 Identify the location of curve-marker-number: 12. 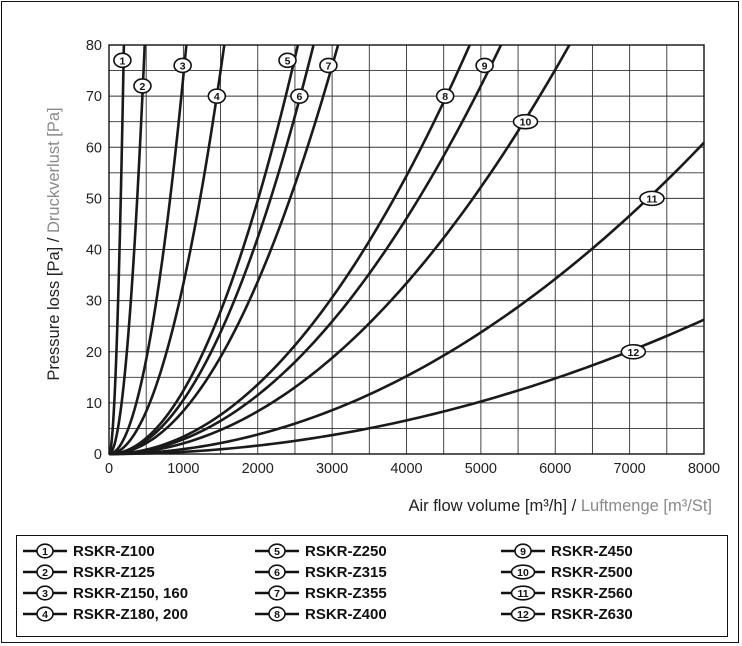
(634, 353).